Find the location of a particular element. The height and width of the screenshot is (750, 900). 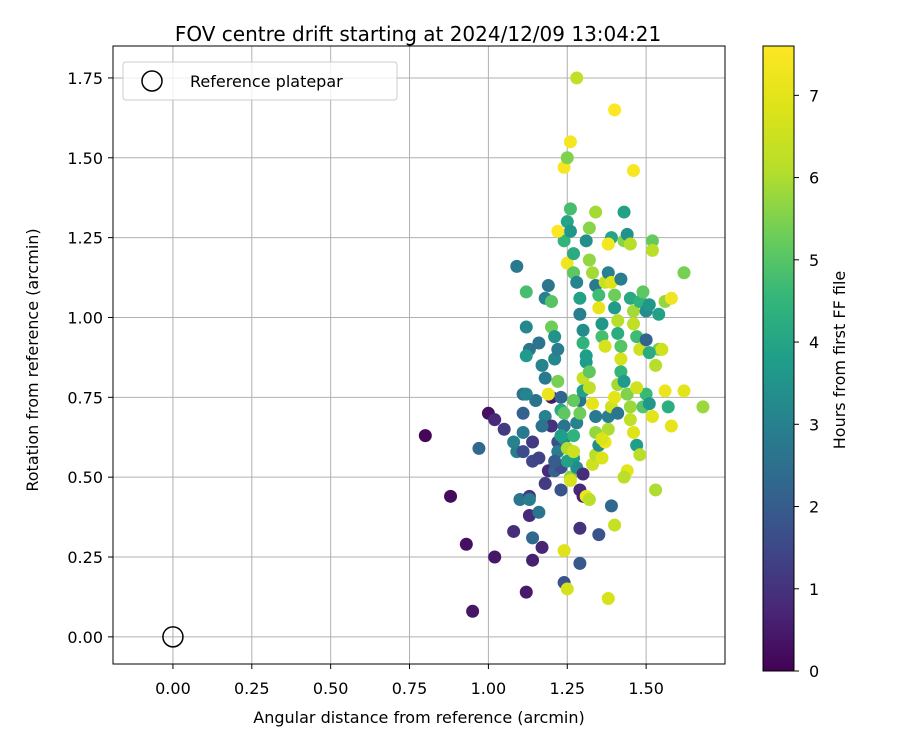

legend-reference-marker is located at coordinates (152, 81).